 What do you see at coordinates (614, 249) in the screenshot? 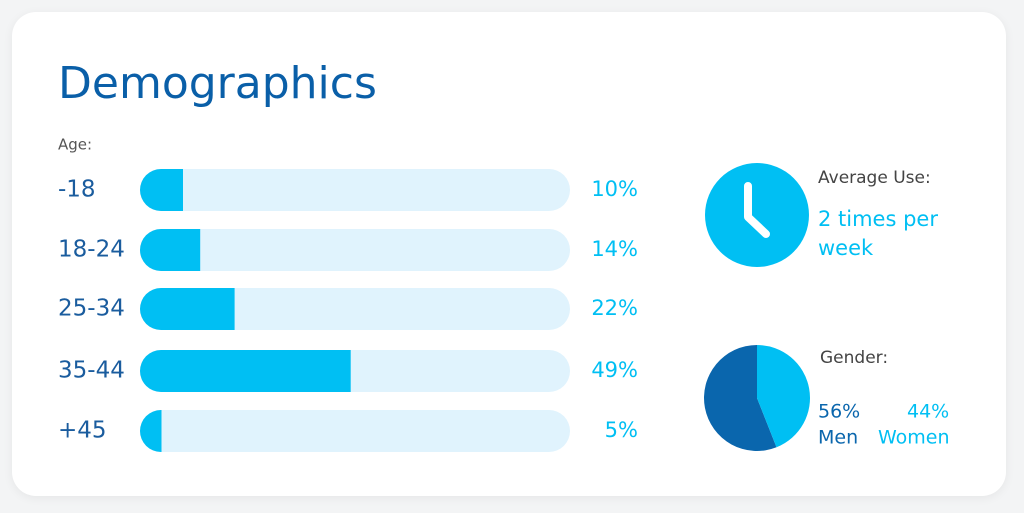
I see `value-label: 14%` at bounding box center [614, 249].